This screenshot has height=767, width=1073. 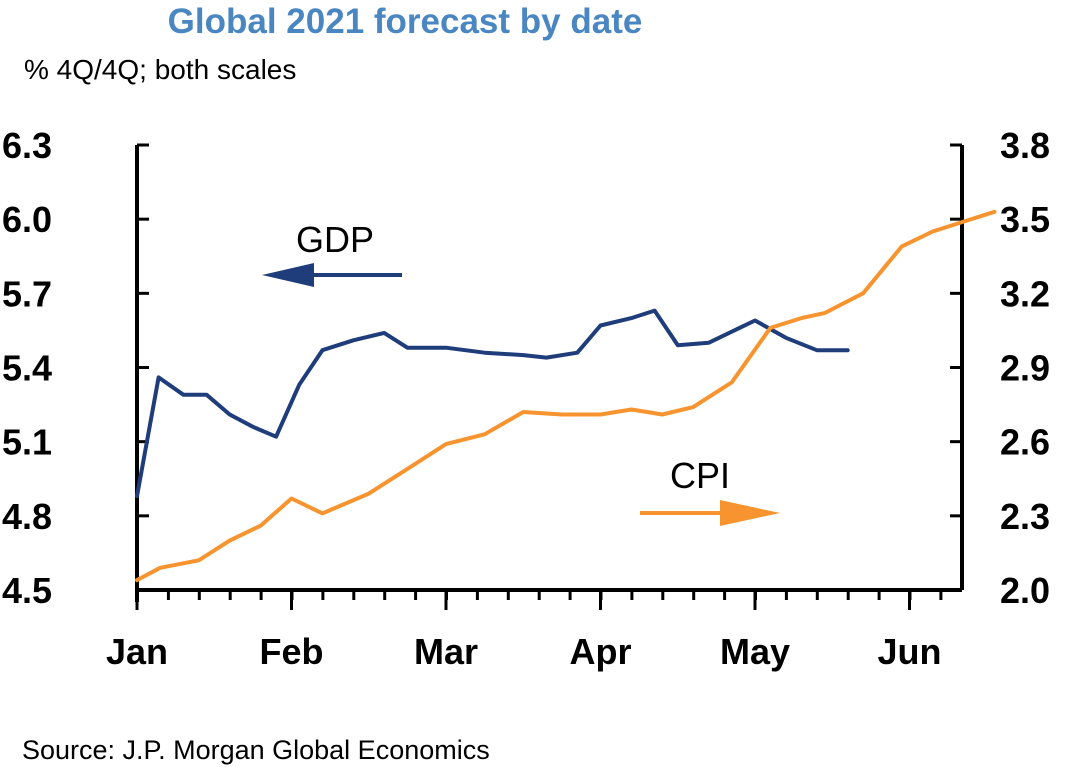 I want to click on gdp-annotation-label: GDP, so click(x=335, y=239).